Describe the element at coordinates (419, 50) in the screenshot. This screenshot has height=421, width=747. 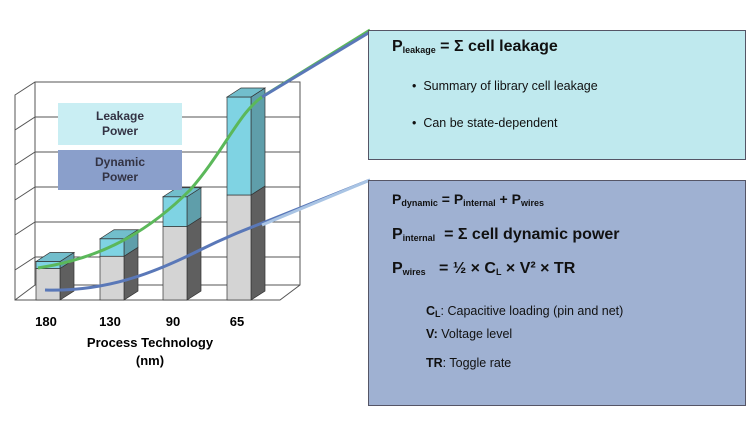
I see `text-segment: leakage` at that location.